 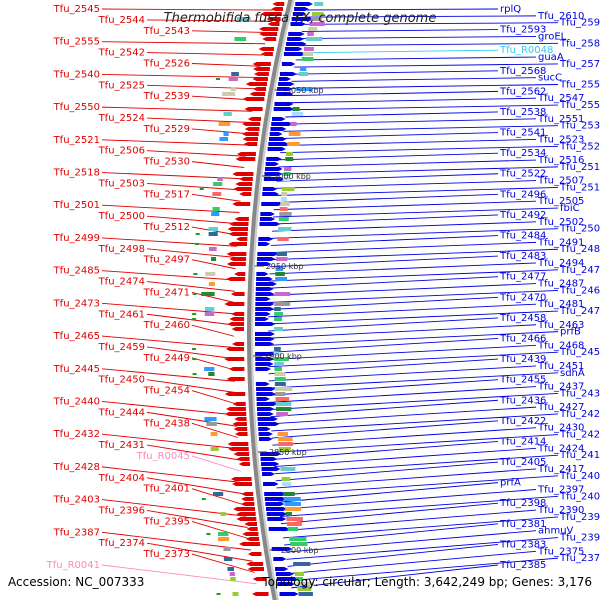 What do you see at coordinates (522, 277) in the screenshot?
I see `gene-label: Tfu_2477` at bounding box center [522, 277].